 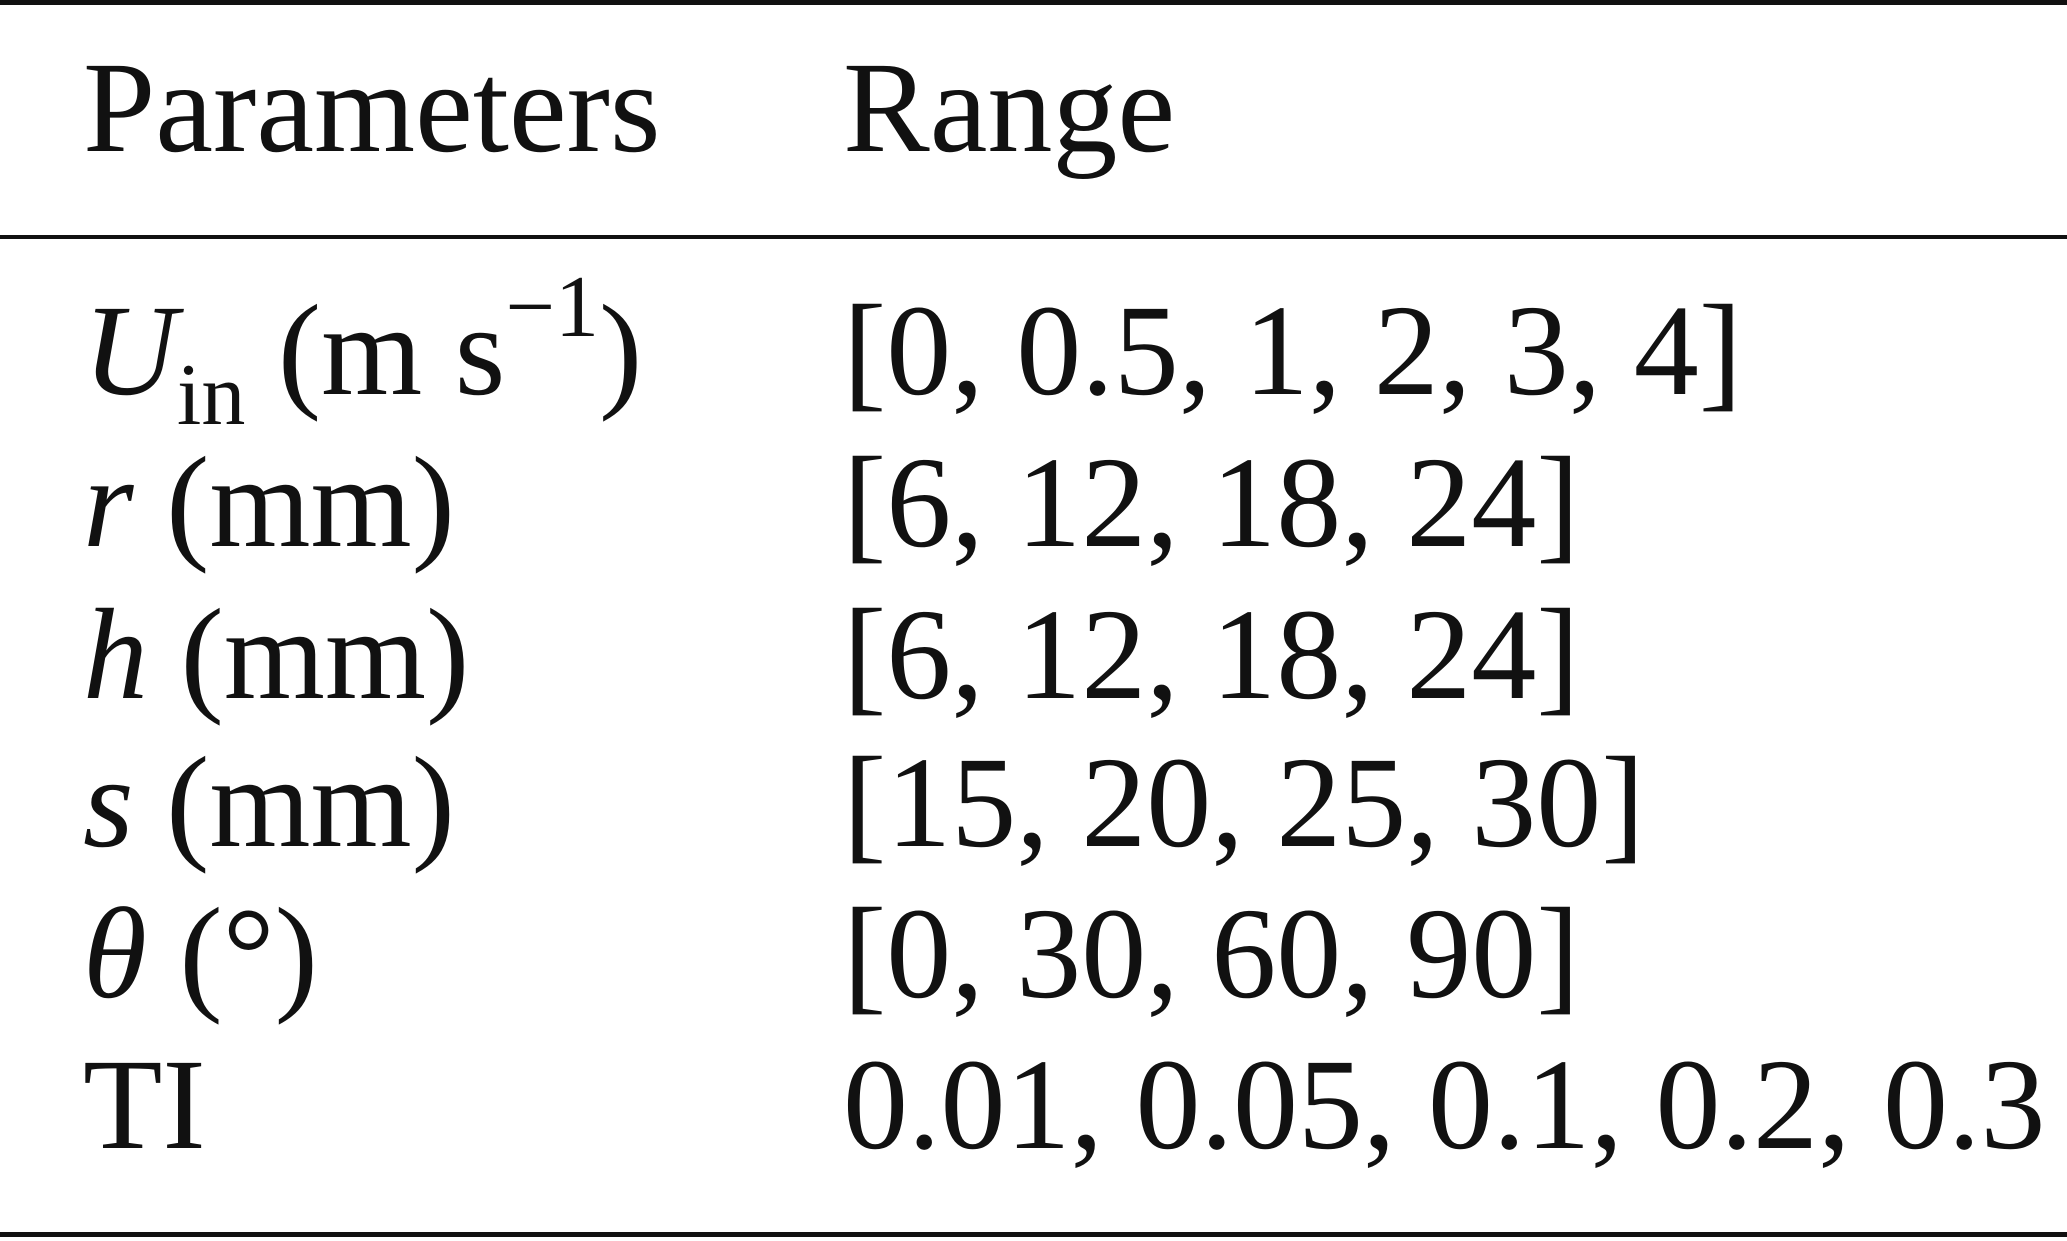 What do you see at coordinates (248, 954) in the screenshot?
I see `parameter-unit: (°)` at bounding box center [248, 954].